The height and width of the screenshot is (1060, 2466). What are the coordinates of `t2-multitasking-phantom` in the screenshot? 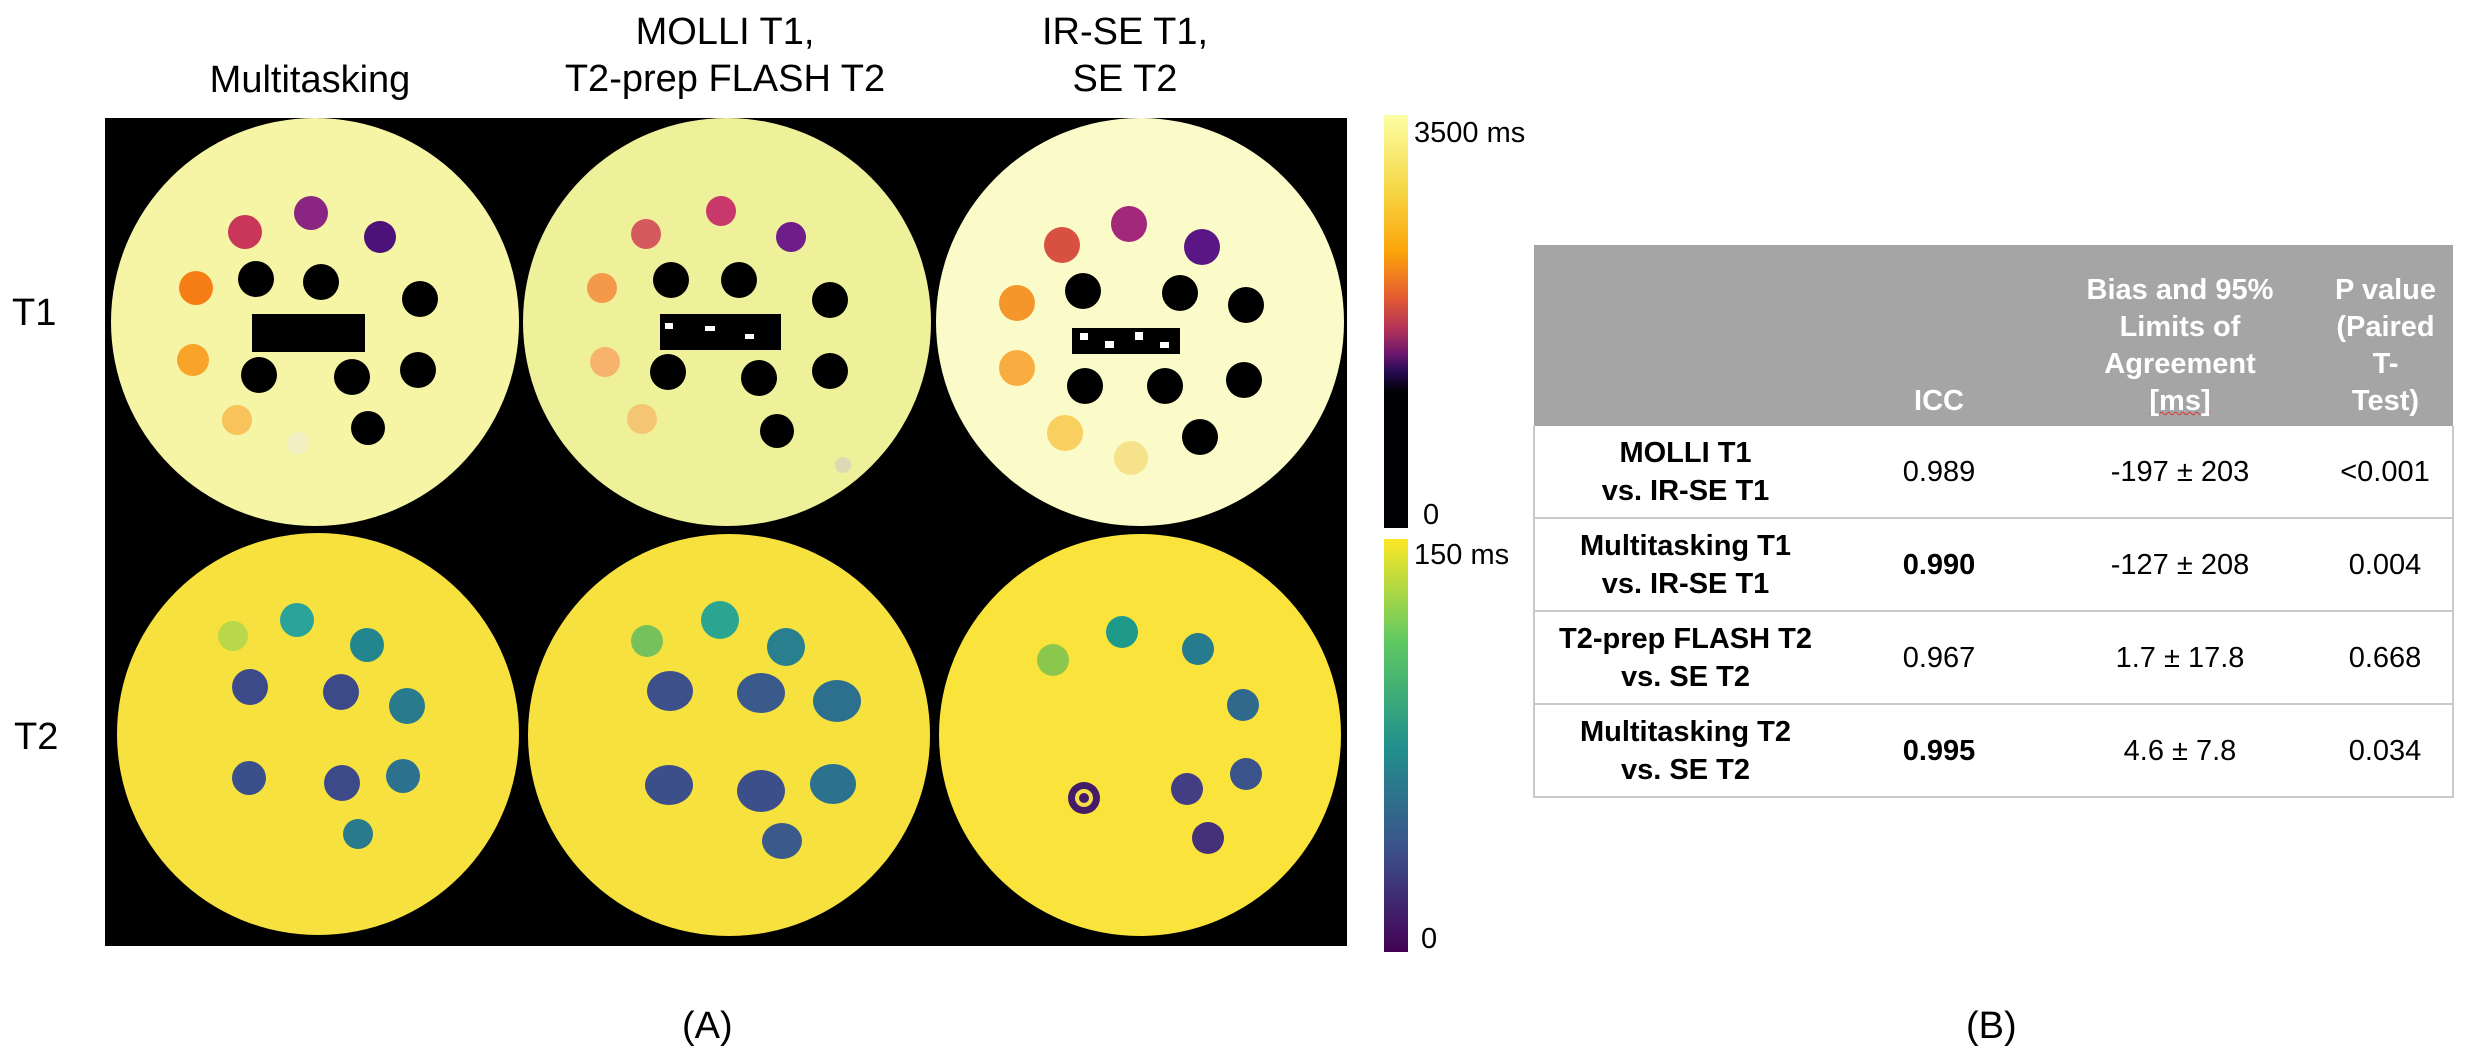 It's located at (318, 734).